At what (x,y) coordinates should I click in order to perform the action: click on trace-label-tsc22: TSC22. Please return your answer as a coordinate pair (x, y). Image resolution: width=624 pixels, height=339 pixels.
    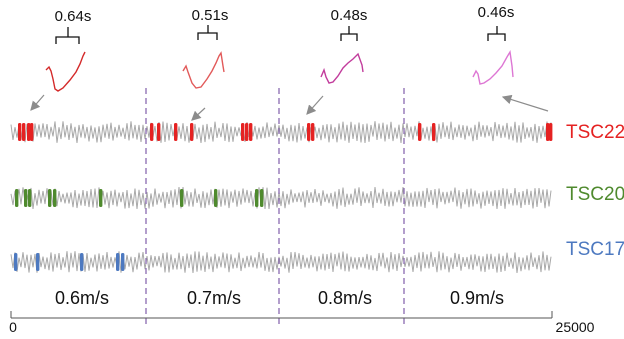
    Looking at the image, I should click on (595, 132).